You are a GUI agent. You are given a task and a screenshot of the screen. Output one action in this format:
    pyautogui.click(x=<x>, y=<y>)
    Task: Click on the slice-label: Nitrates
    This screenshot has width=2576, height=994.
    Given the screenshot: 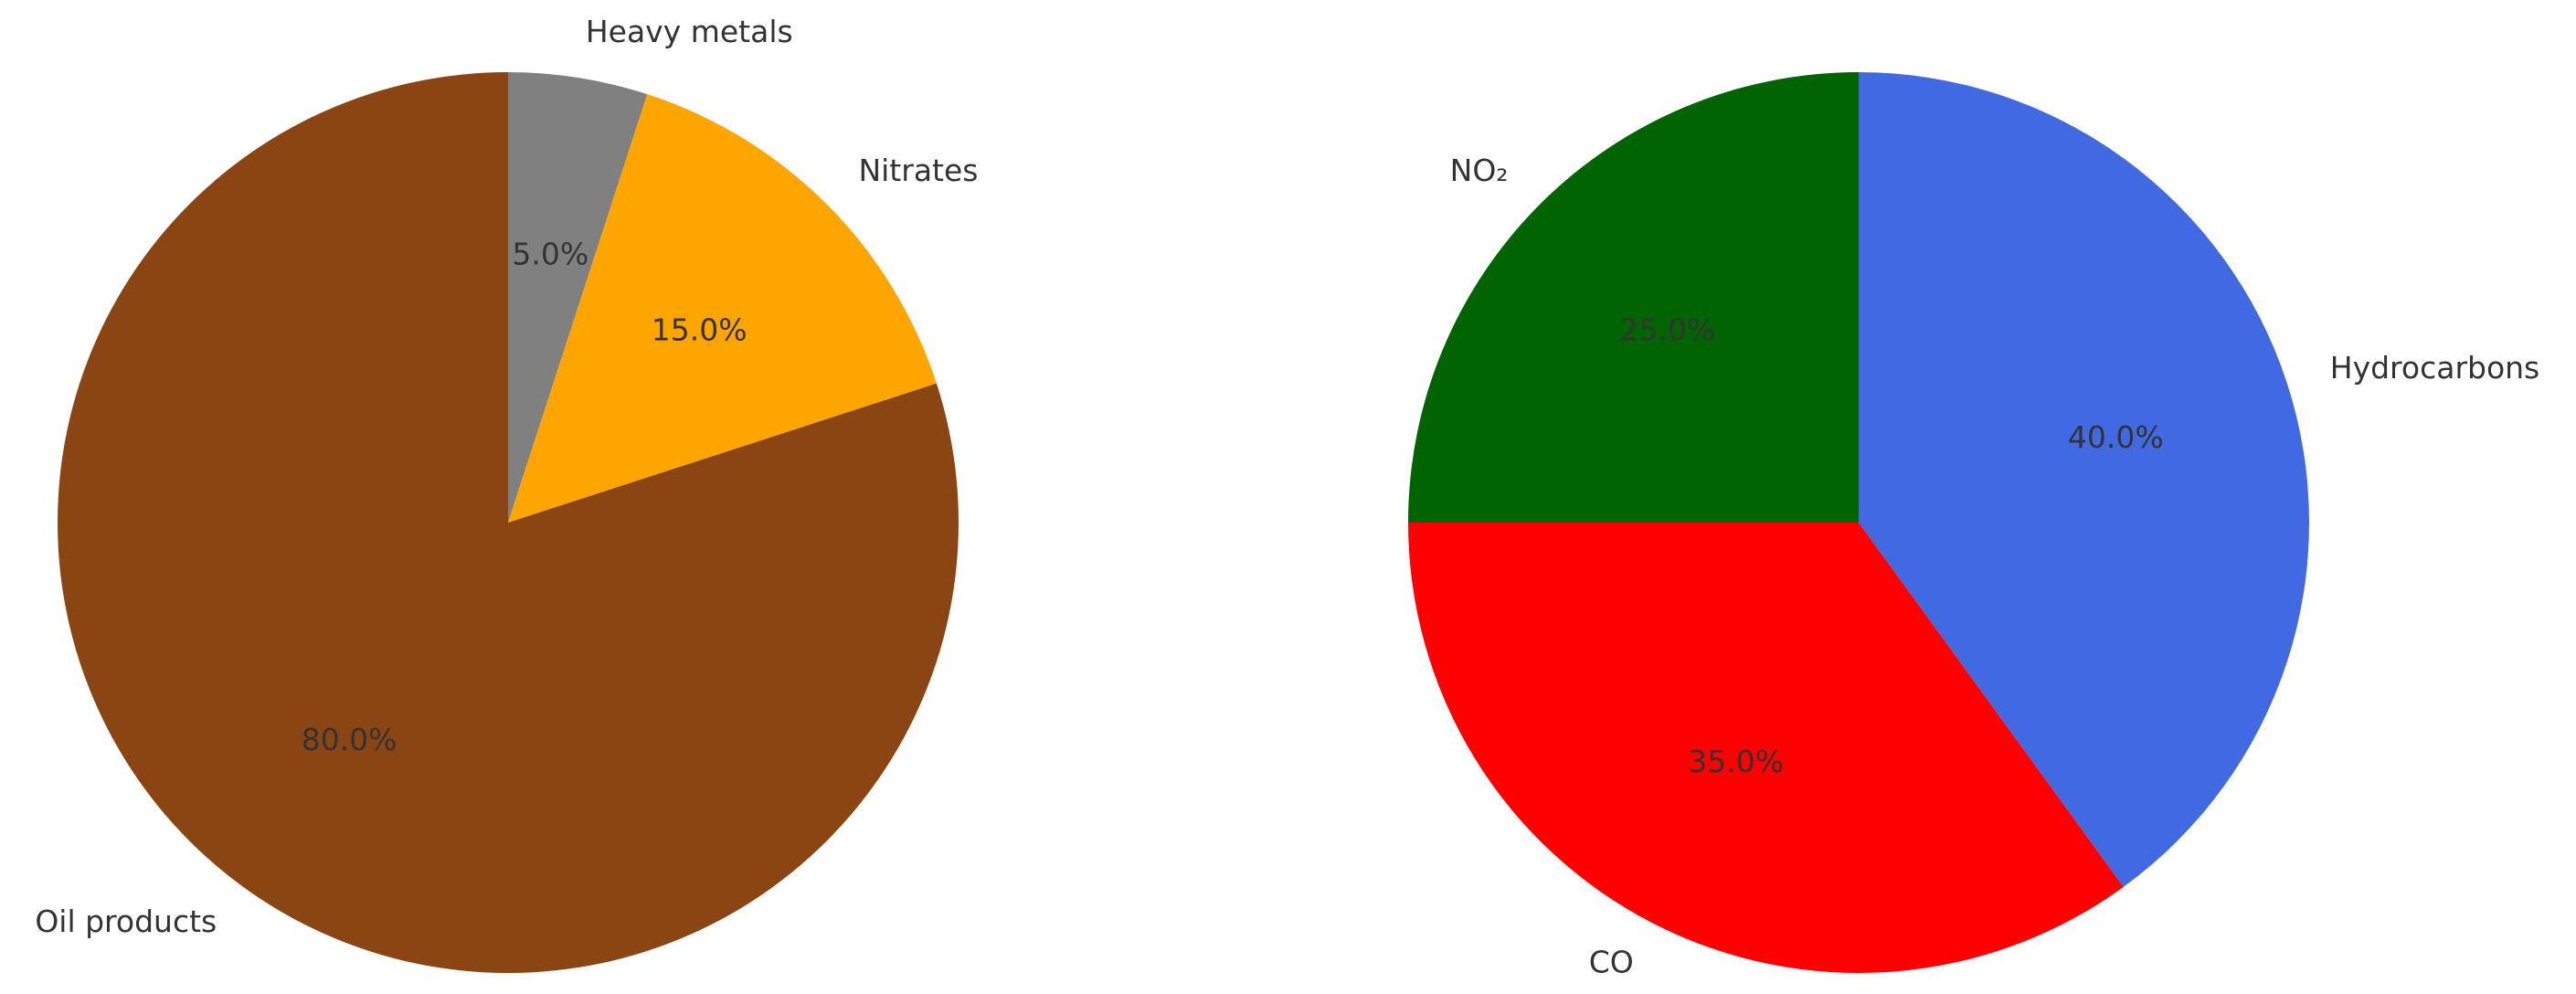 What is the action you would take?
    pyautogui.click(x=918, y=170)
    